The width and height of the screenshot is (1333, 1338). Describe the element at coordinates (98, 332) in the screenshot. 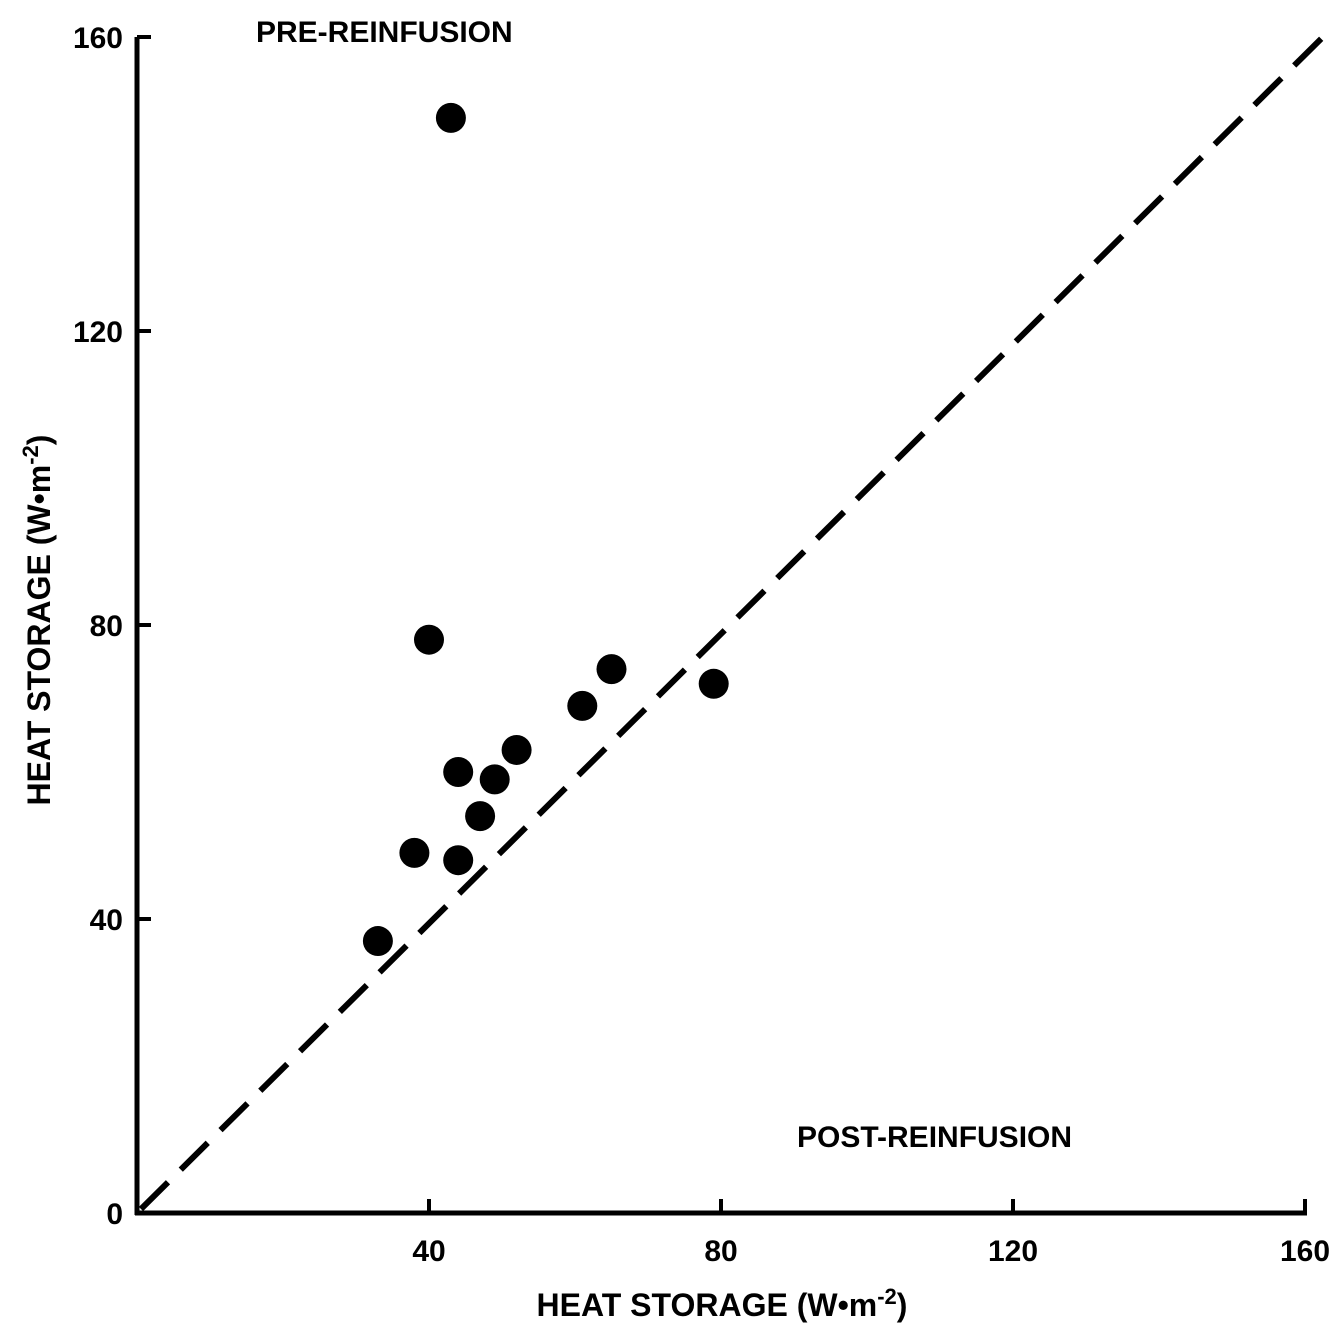

I see `y-tick-label-120: 120` at that location.